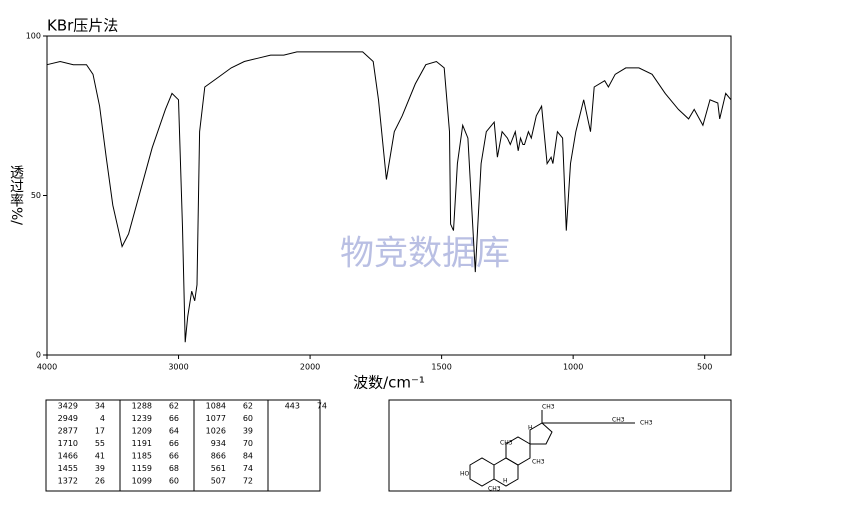  Describe the element at coordinates (248, 443) in the screenshot. I see `peak-transmittance: 70` at that location.